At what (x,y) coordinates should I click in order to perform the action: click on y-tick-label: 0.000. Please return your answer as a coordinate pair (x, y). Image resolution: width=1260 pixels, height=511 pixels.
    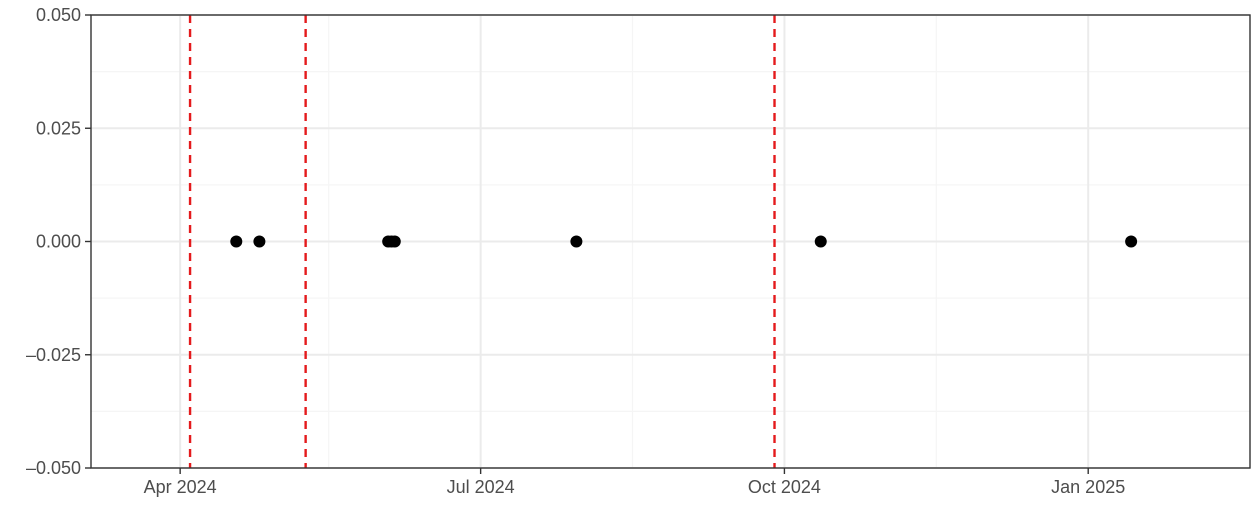
    Looking at the image, I should click on (58, 242).